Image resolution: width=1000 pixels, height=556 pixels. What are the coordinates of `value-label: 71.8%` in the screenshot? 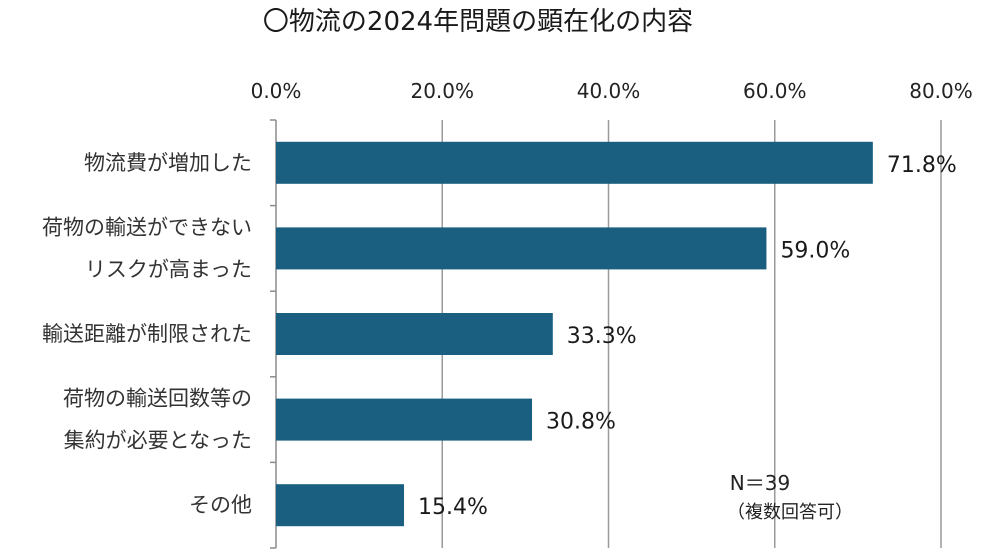 It's located at (922, 165).